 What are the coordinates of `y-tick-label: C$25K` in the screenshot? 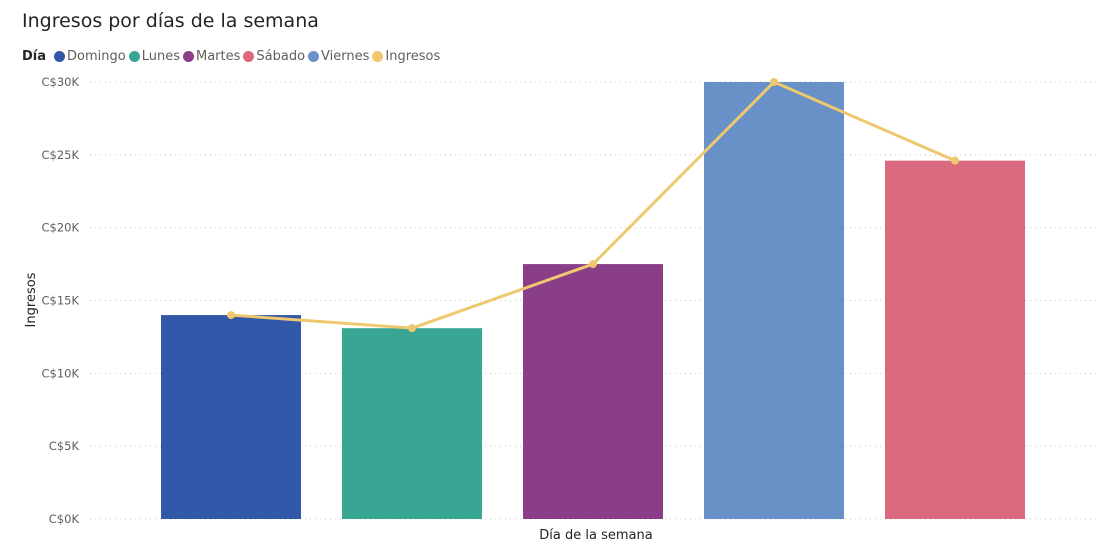 It's located at (60, 155).